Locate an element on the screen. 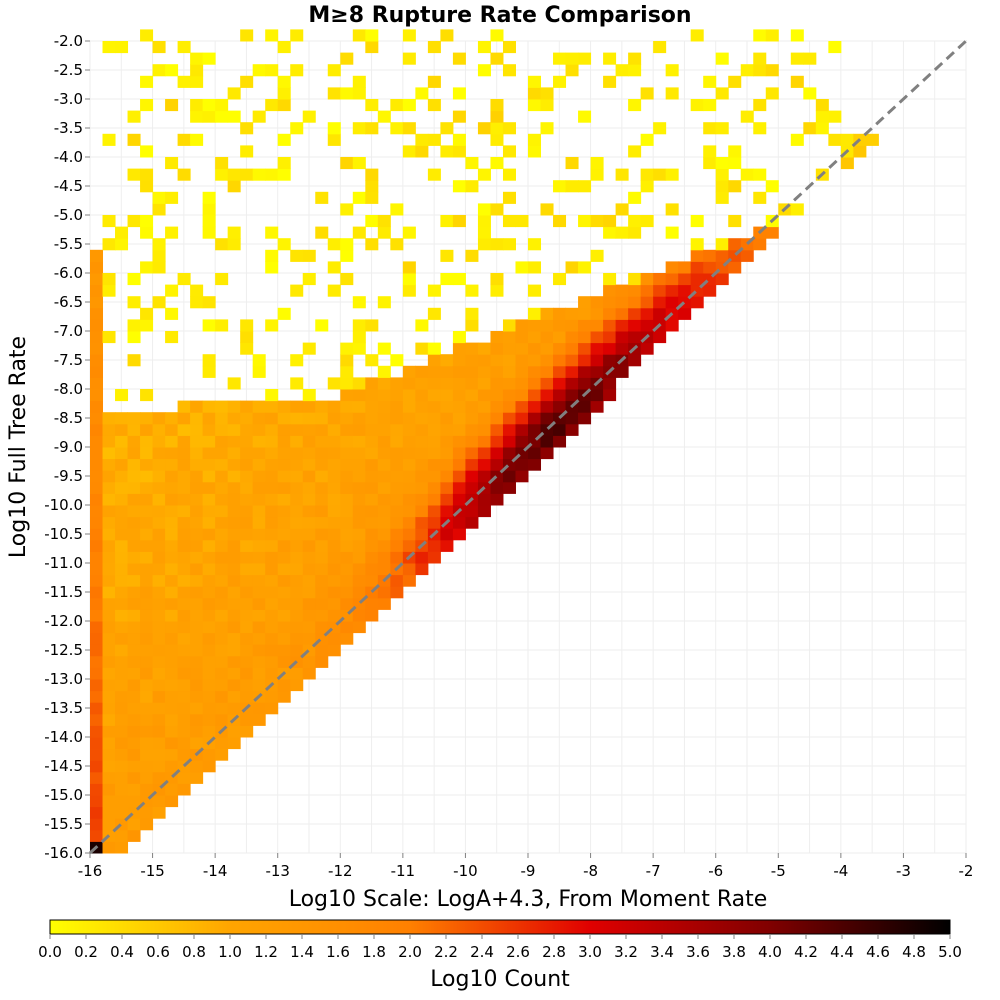 This screenshot has height=1000, width=1000. y-tick-label: -13.0 is located at coordinates (63, 679).